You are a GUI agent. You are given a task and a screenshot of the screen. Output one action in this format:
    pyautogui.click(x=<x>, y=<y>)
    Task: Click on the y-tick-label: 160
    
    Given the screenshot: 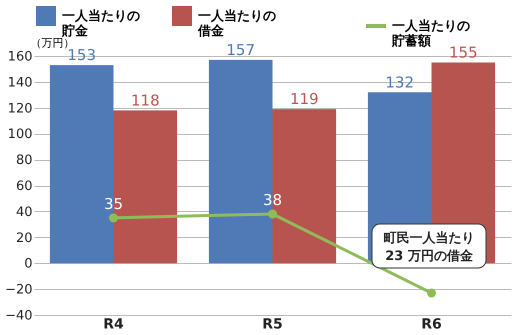 What is the action you would take?
    pyautogui.click(x=20, y=57)
    